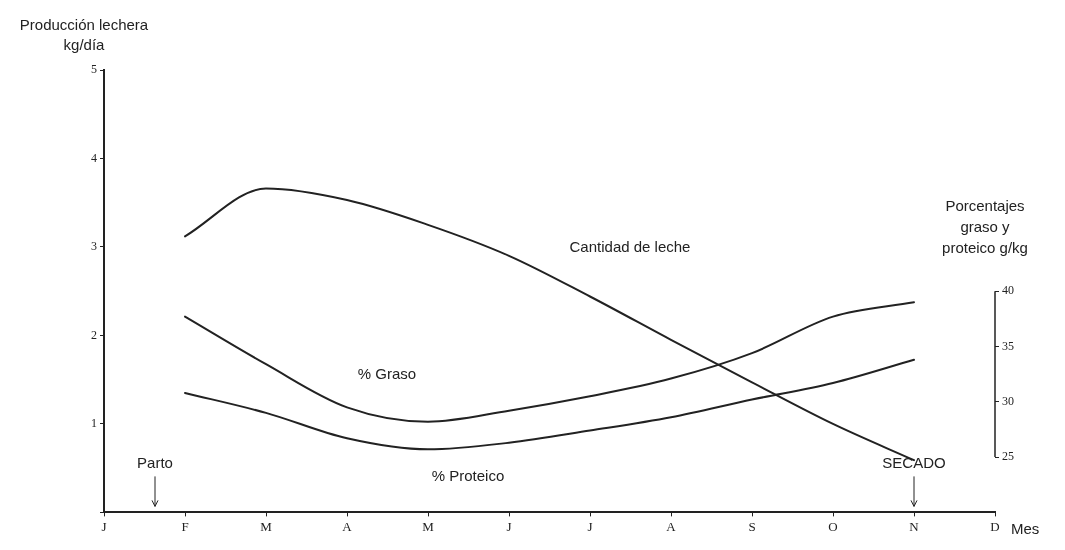  Describe the element at coordinates (752, 526) in the screenshot. I see `x-tick-label: S` at that location.